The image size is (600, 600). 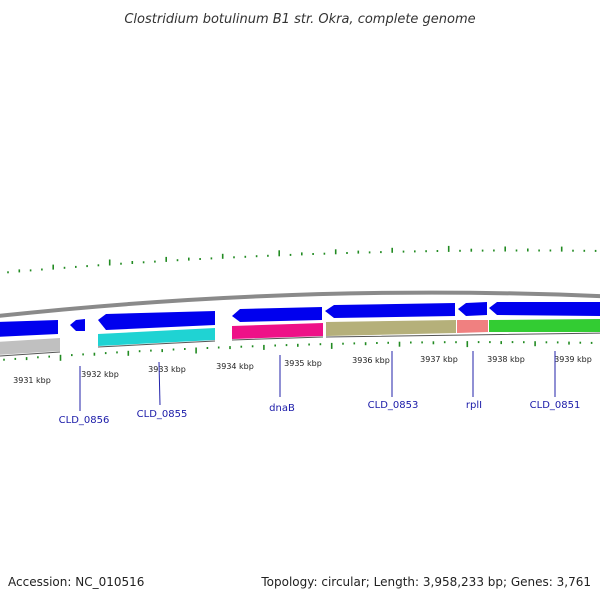 I want to click on gene-label-CLD_0853: CLD_0853, so click(x=393, y=405).